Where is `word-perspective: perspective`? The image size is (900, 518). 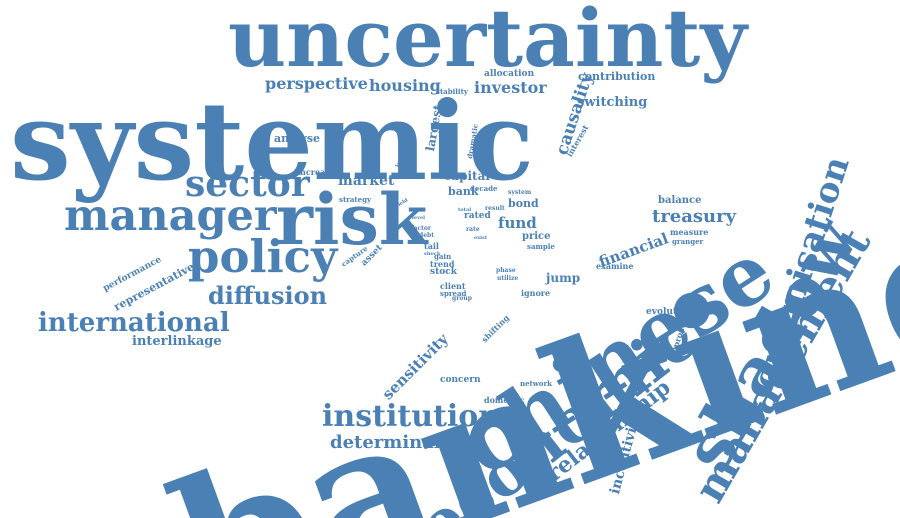 word-perspective: perspective is located at coordinates (316, 83).